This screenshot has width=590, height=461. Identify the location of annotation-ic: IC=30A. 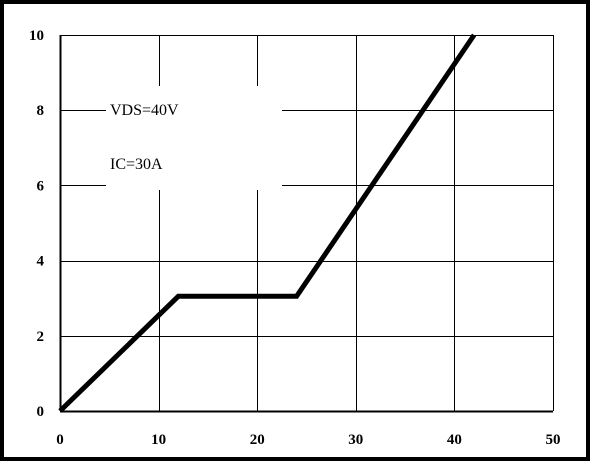
(136, 164).